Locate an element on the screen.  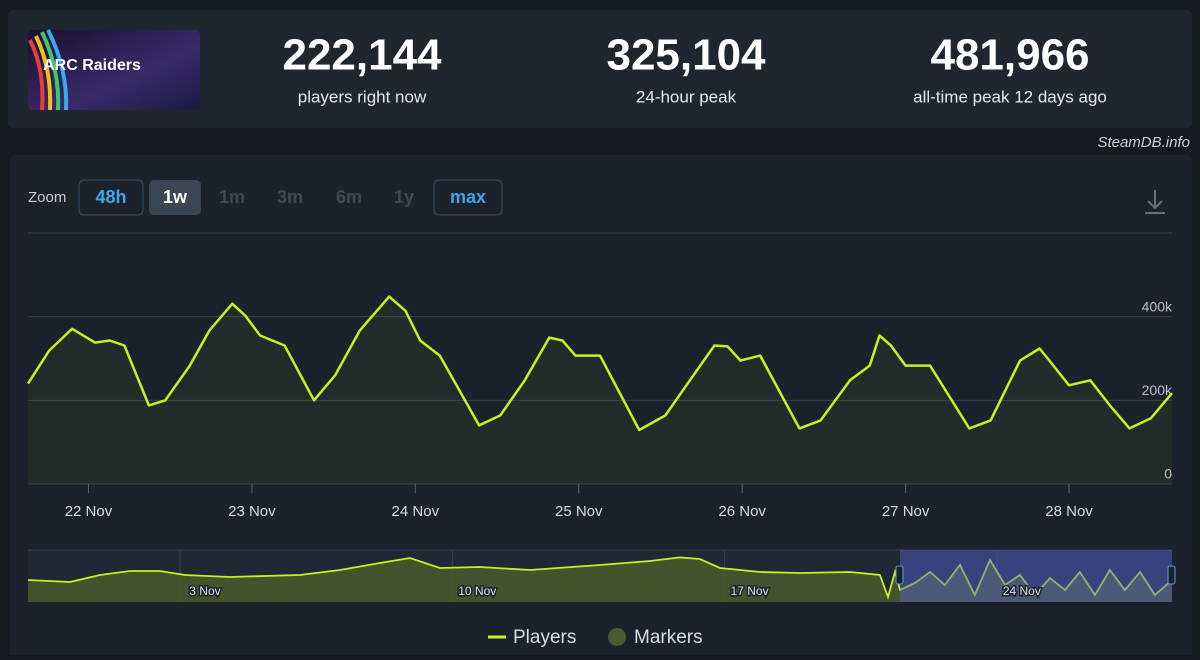
zoom-option: 1w is located at coordinates (175, 197).